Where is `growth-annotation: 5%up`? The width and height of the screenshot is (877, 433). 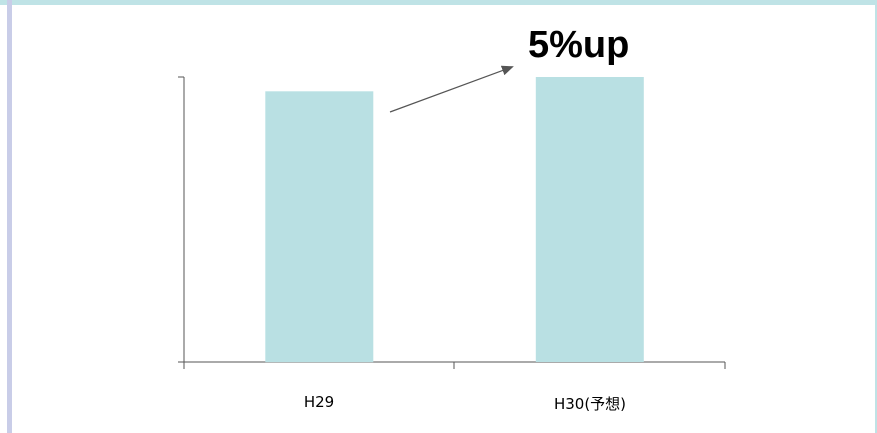 growth-annotation: 5%up is located at coordinates (579, 45).